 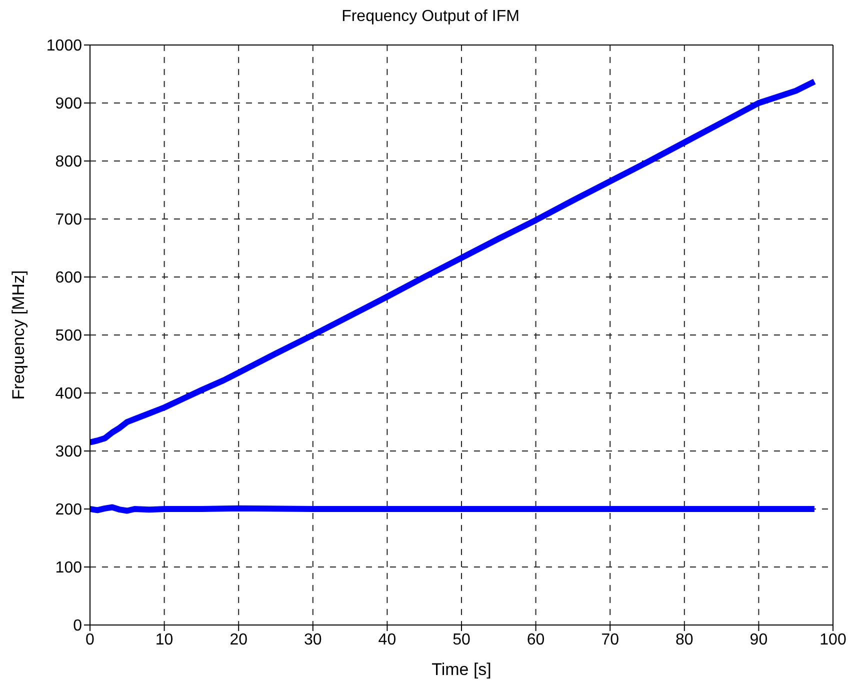 What do you see at coordinates (68, 452) in the screenshot?
I see `y-tick-label: 300` at bounding box center [68, 452].